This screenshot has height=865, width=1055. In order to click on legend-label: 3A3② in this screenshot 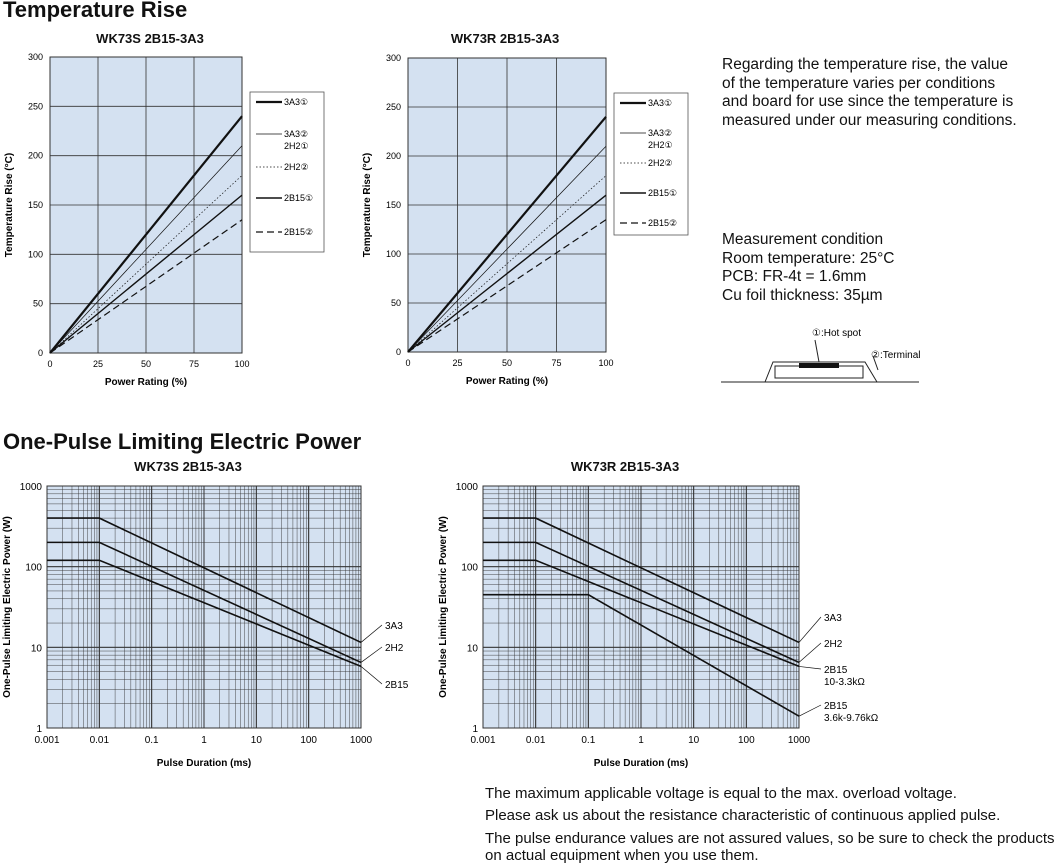, I will do `click(296, 134)`.